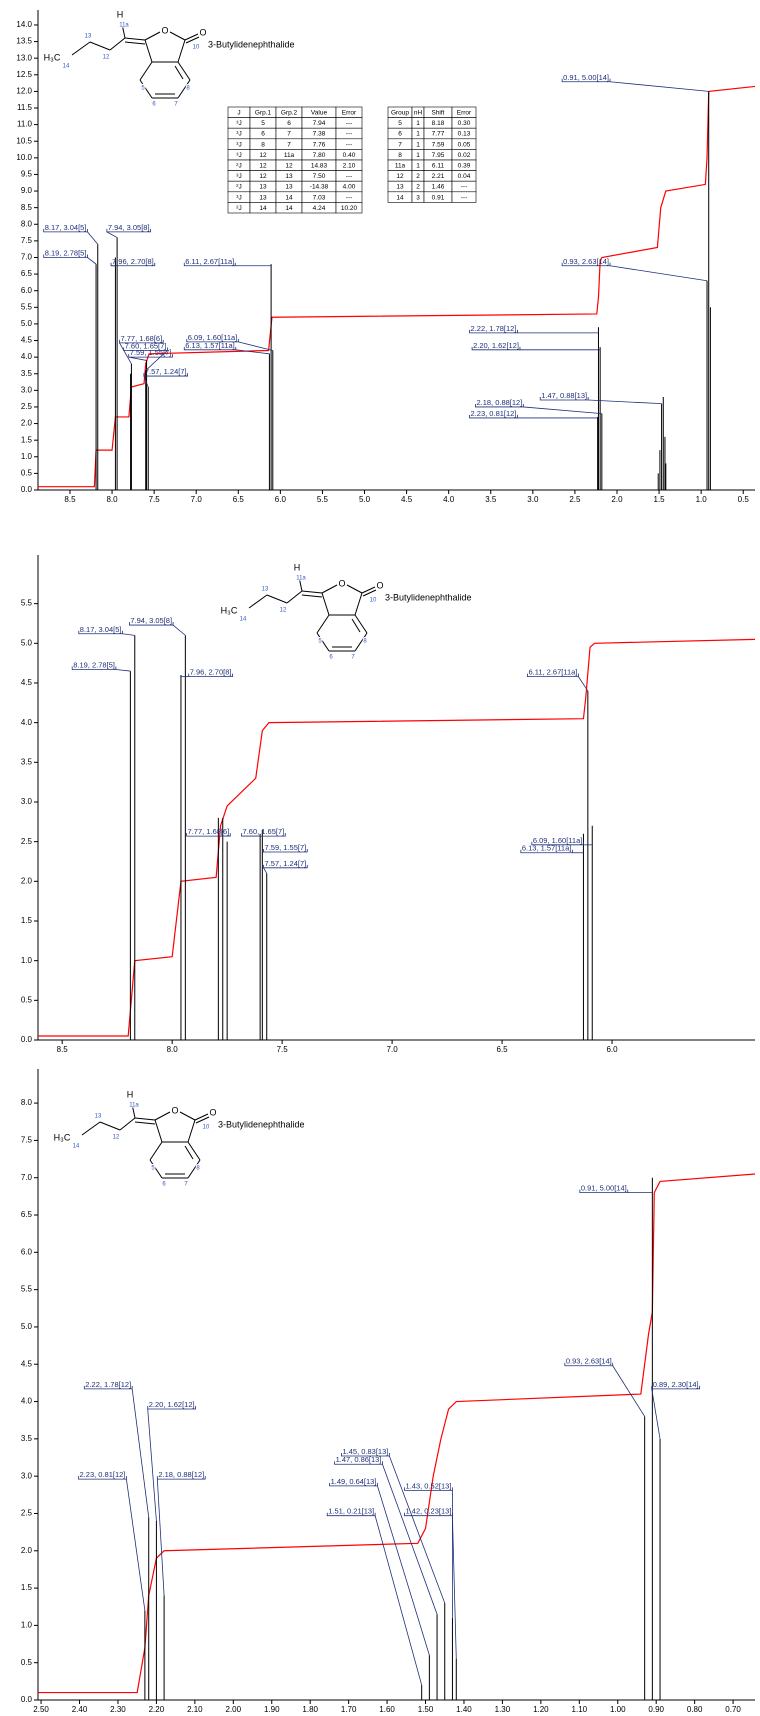  What do you see at coordinates (27, 1102) in the screenshot?
I see `y-tick-label: 8.0` at bounding box center [27, 1102].